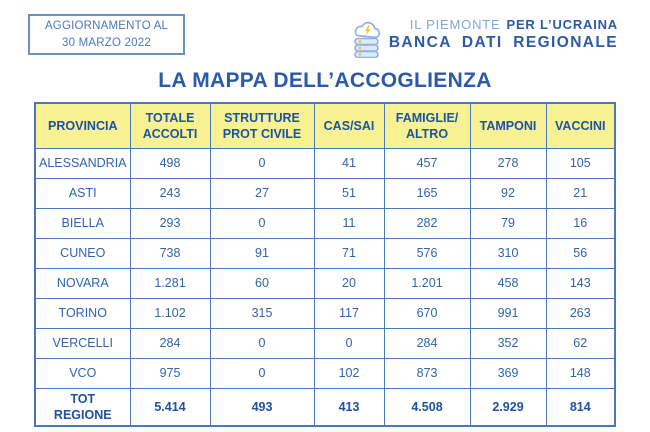 Image resolution: width=650 pixels, height=432 pixels. I want to click on value-cell: 105, so click(580, 163).